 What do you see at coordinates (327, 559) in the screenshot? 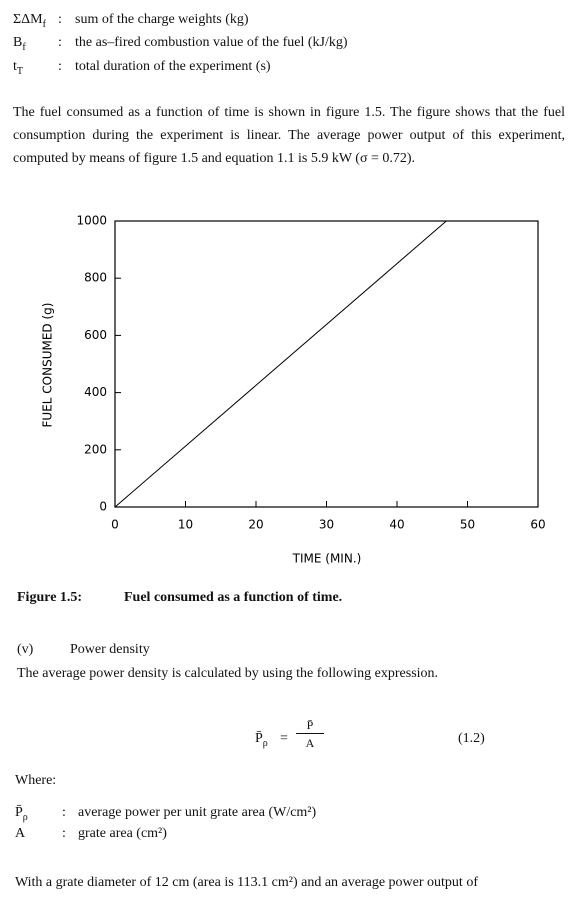
I see `x-axis-label: TIME (MIN.)` at bounding box center [327, 559].